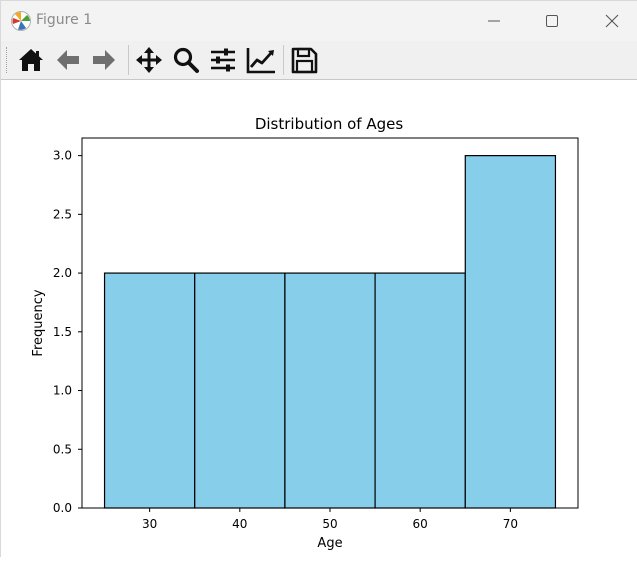 The image size is (637, 562). What do you see at coordinates (319, 21) in the screenshot?
I see `title-bar: Figure 1` at bounding box center [319, 21].